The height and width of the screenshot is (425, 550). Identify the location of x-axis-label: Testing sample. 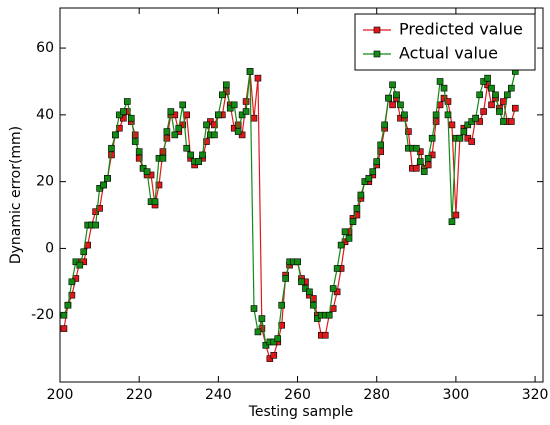
(301, 412).